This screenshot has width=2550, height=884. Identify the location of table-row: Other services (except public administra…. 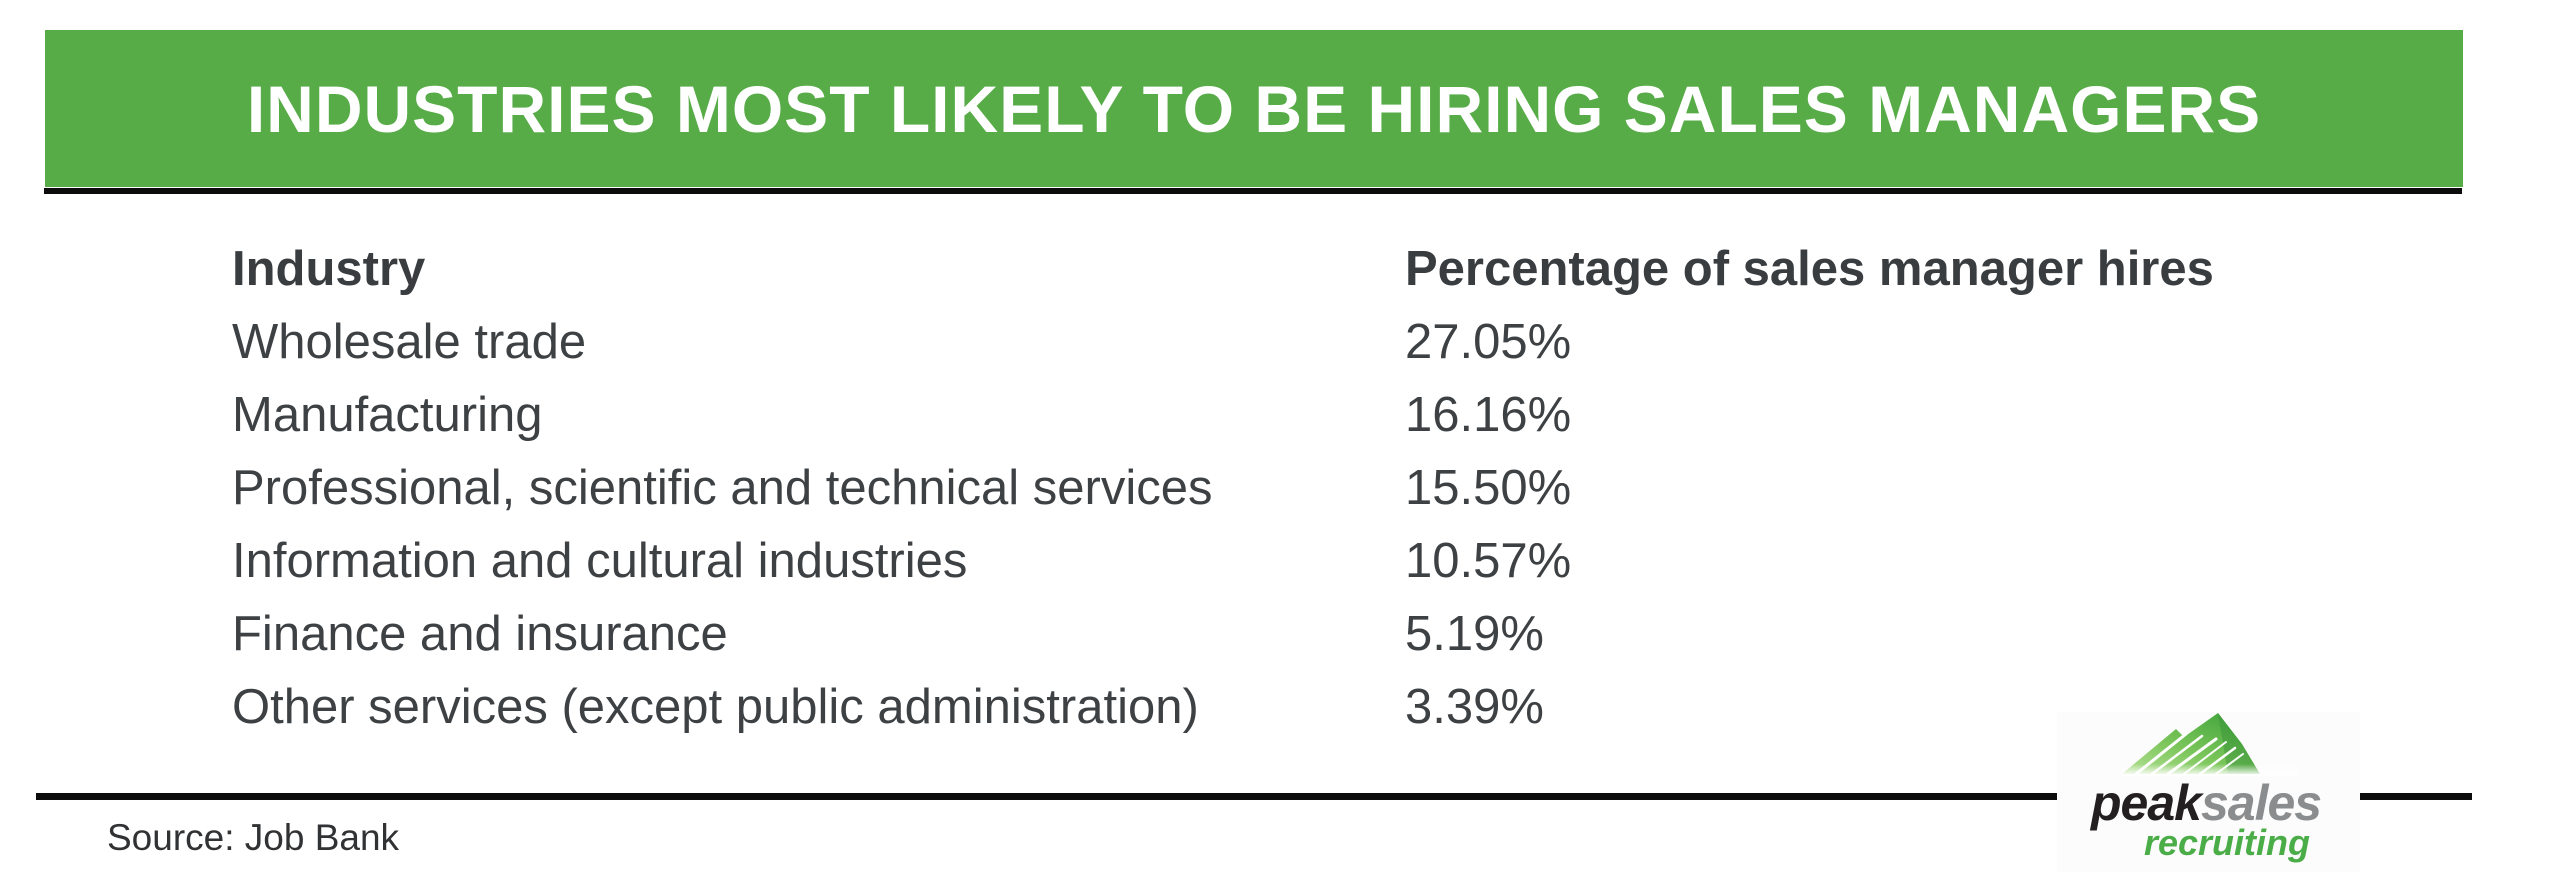
(1223, 707).